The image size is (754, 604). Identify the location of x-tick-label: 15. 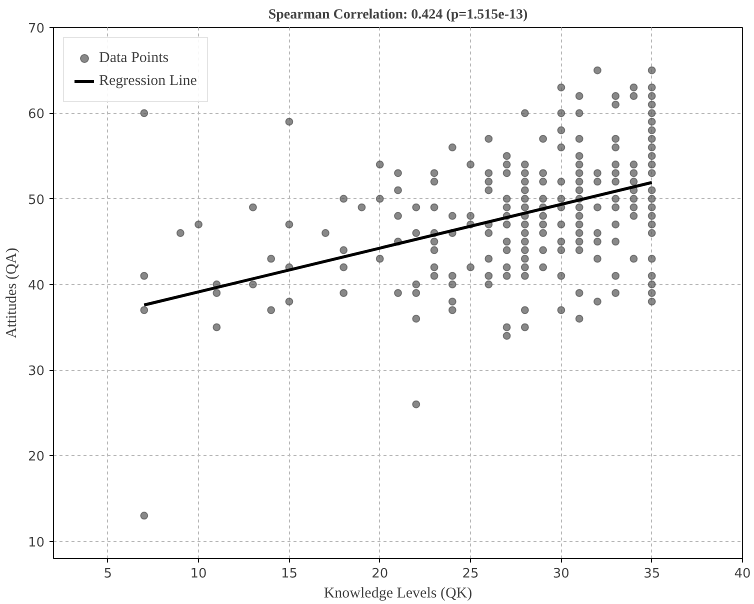
(289, 574).